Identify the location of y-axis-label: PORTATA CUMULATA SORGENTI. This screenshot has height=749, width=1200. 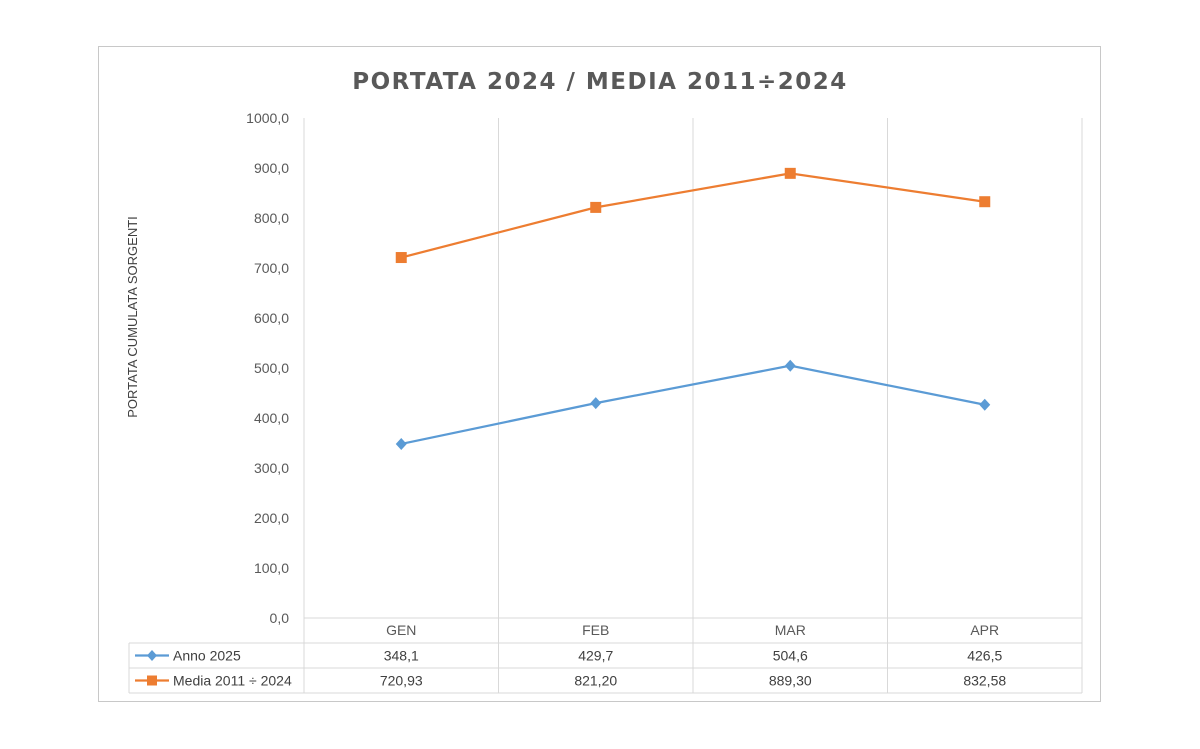
(132, 317).